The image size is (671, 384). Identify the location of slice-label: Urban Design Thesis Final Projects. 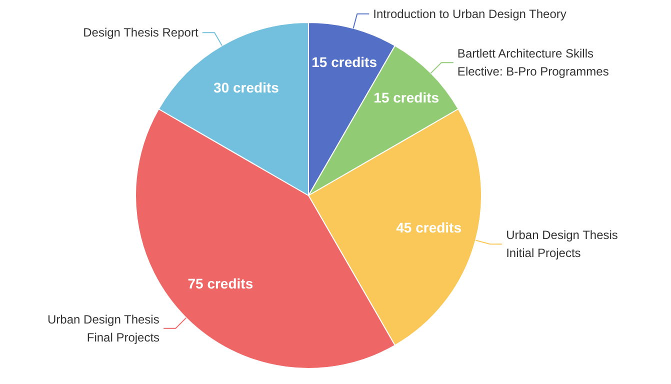
(104, 328).